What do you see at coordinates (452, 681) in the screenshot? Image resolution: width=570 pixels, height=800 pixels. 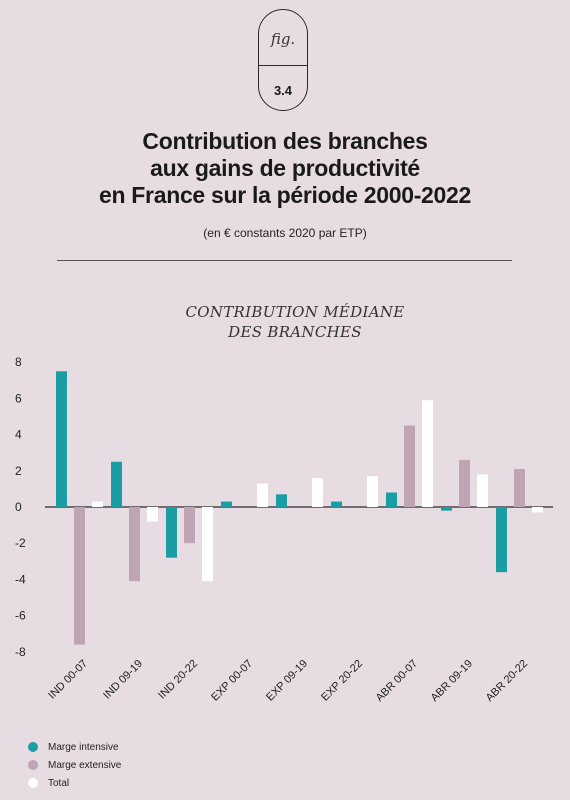 I see `x-tick-label: ABR 09-19` at bounding box center [452, 681].